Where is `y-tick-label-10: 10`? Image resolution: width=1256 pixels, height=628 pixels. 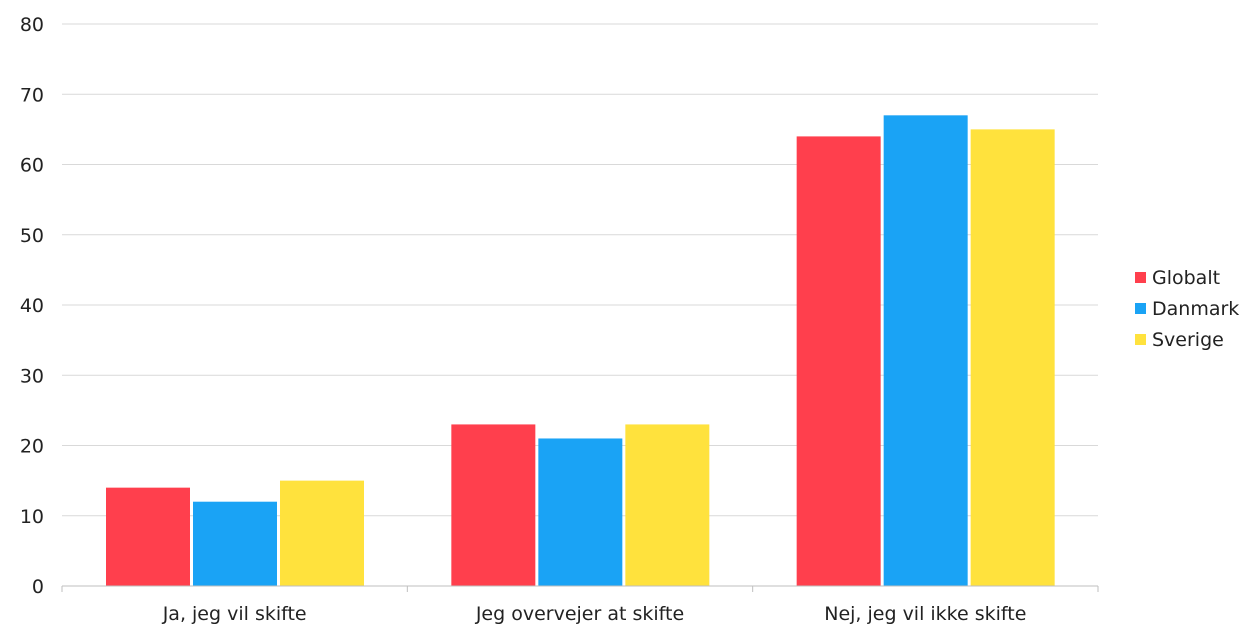 y-tick-label-10: 10 is located at coordinates (32, 517).